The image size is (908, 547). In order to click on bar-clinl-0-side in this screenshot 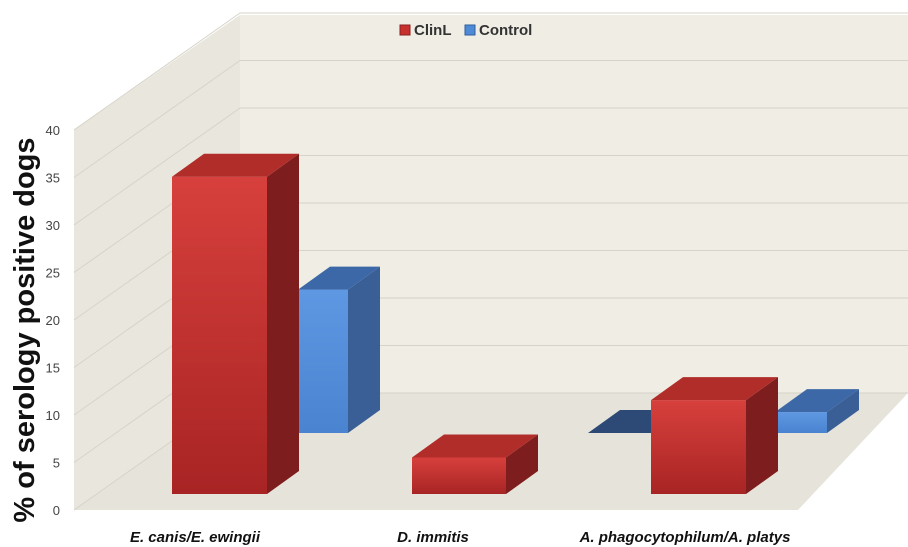, I will do `click(283, 323)`.